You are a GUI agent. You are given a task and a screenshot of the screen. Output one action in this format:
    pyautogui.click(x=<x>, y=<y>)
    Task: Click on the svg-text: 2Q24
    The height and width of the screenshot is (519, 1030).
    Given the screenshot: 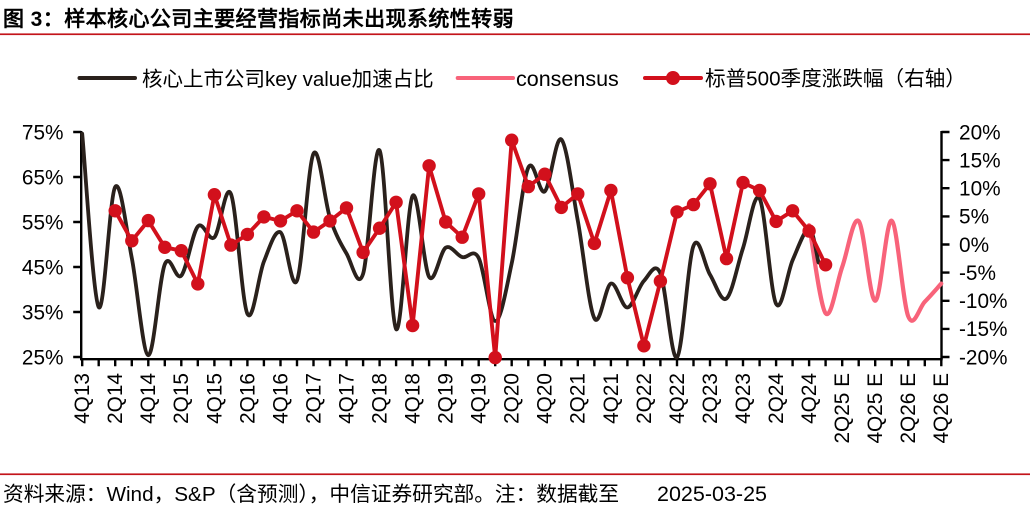 What is the action you would take?
    pyautogui.click(x=776, y=398)
    